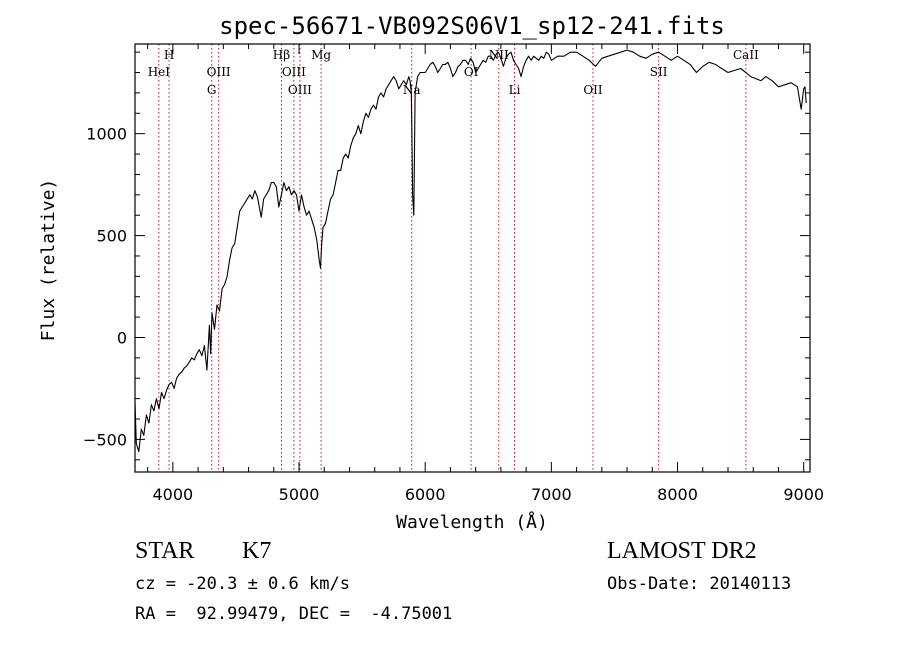 The width and height of the screenshot is (900, 649). What do you see at coordinates (472, 26) in the screenshot?
I see `chart-title: spec-56671-VB092S06V1_sp12-241.fits` at bounding box center [472, 26].